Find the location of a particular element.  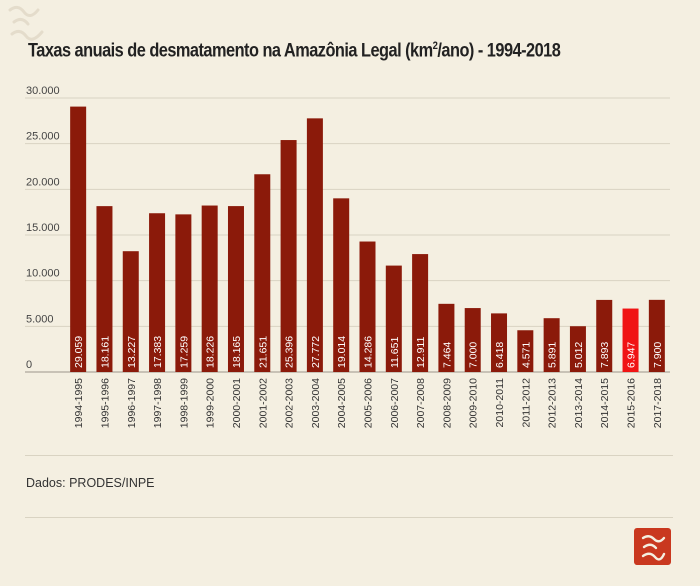

bar-1998-1999 is located at coordinates (183, 293).